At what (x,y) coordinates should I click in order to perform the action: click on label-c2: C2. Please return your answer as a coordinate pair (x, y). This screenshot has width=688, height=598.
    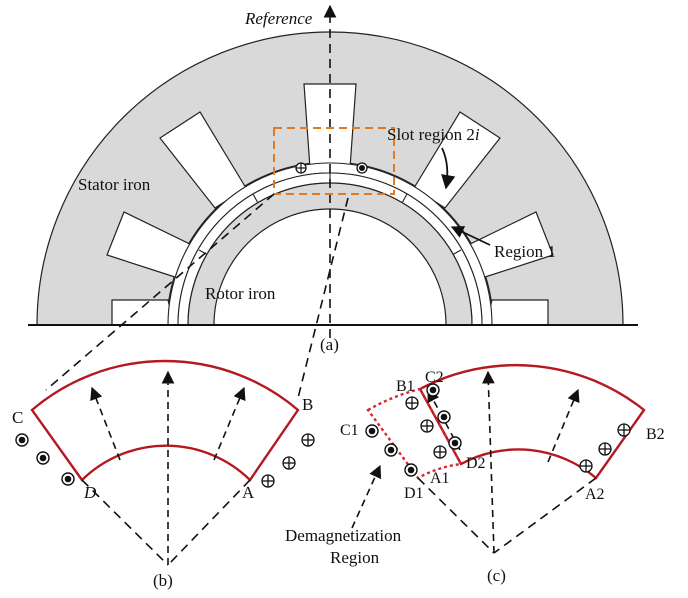
    Looking at the image, I should click on (434, 377).